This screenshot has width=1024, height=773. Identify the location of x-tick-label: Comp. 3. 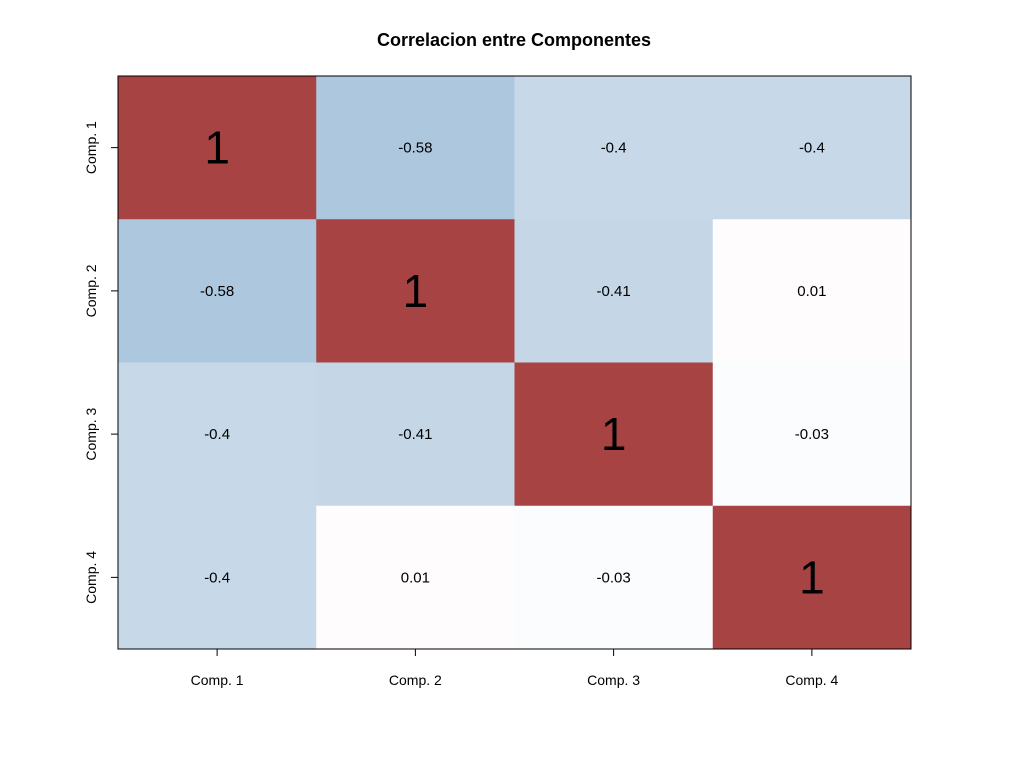
(613, 680).